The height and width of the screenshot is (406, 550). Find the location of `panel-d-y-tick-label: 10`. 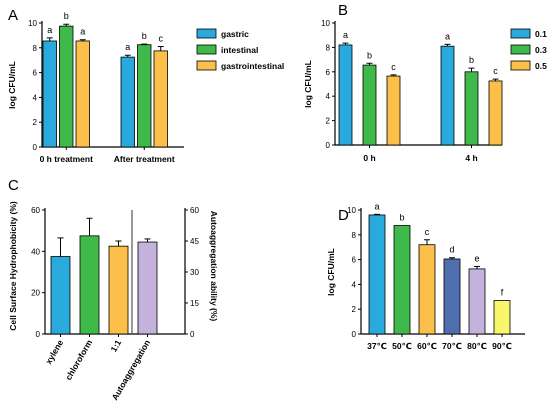

panel-d-y-tick-label: 10 is located at coordinates (351, 210).